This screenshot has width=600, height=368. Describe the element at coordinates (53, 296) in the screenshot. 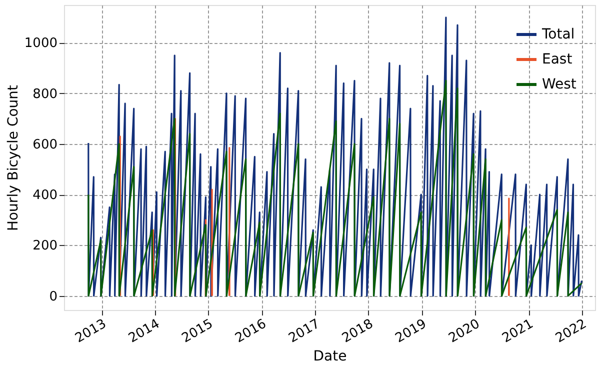

I see `y-tick-label: 0` at that location.